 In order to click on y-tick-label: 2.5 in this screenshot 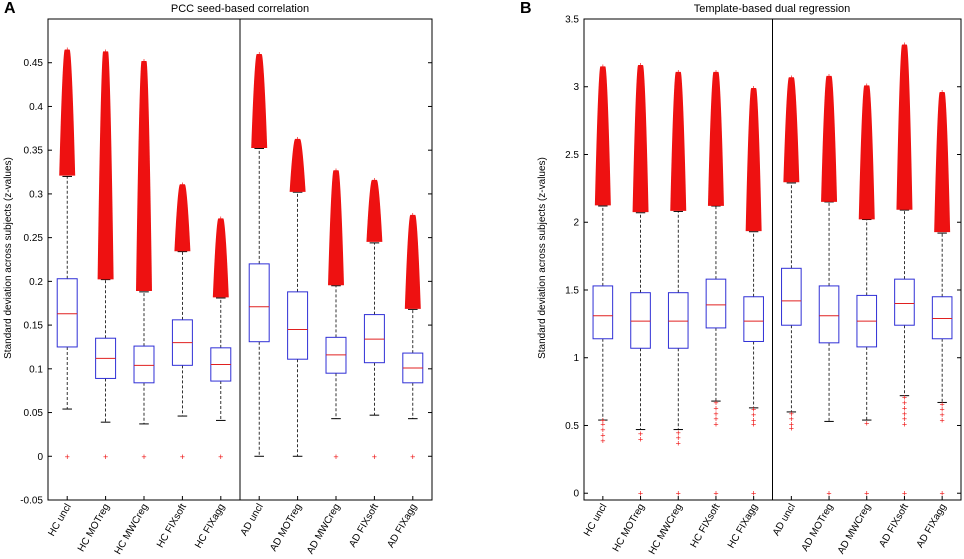, I will do `click(572, 155)`.